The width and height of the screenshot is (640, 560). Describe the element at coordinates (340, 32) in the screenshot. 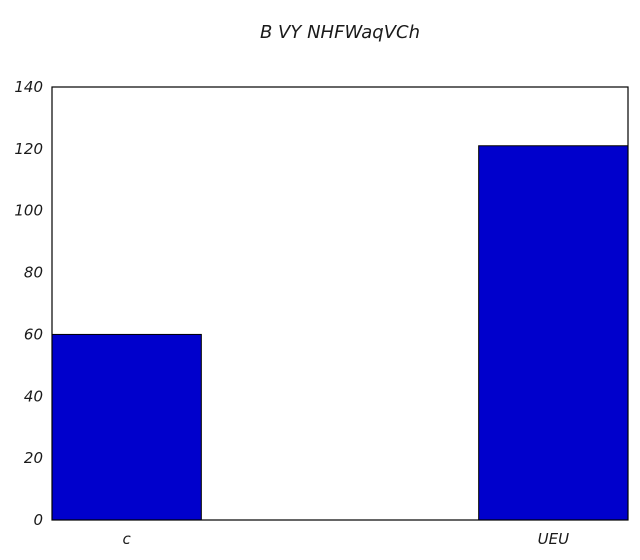

I see `chart-title: B VY NHFWaqVCh` at that location.